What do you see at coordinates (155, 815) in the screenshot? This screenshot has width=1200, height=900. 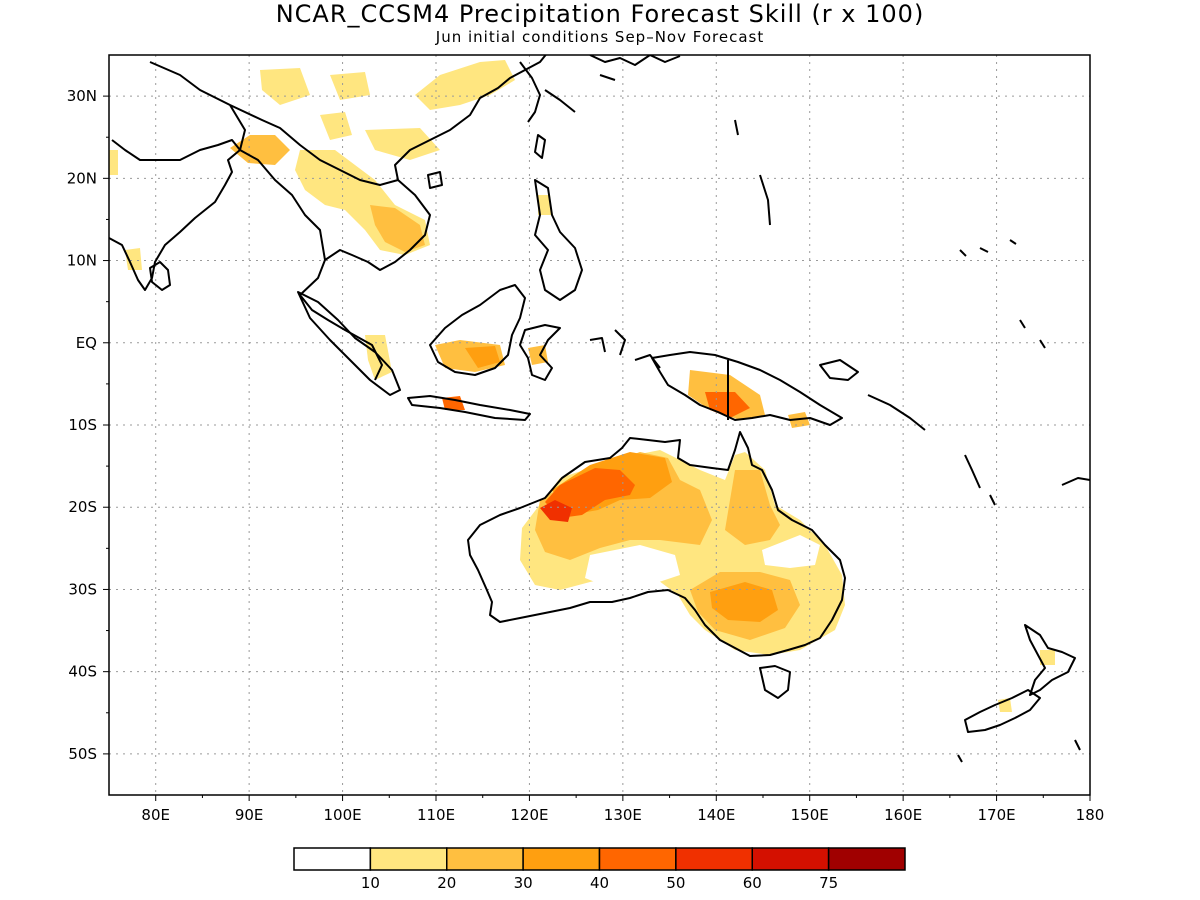 I see `lon-tick-label: 80E` at bounding box center [155, 815].